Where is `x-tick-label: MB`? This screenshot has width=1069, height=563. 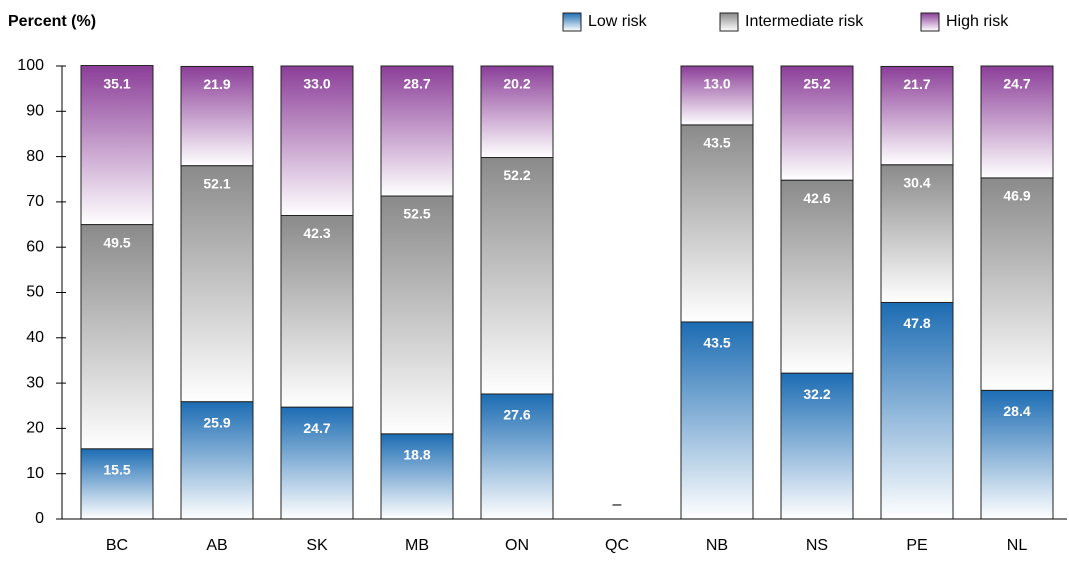
x-tick-label: MB is located at coordinates (417, 545).